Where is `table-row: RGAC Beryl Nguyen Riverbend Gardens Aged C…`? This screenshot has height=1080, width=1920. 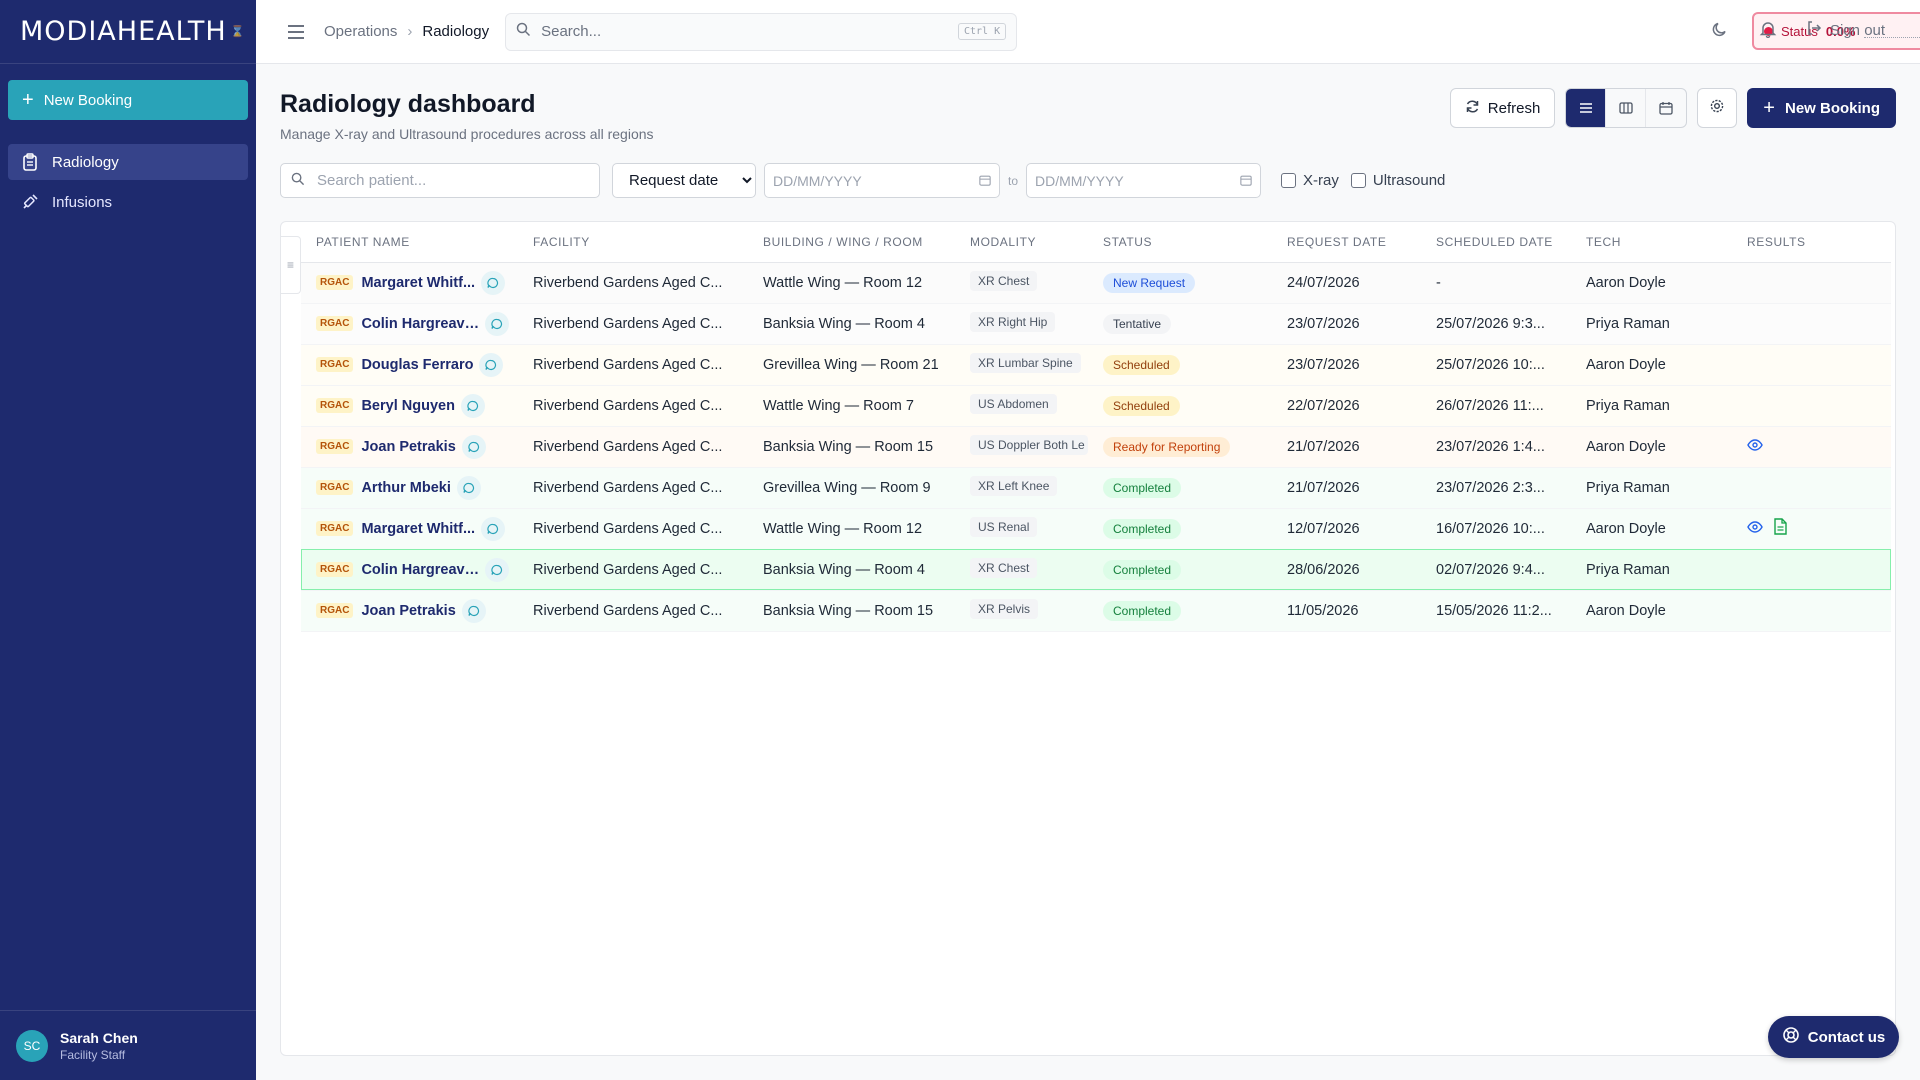
table-row: RGAC Beryl Nguyen Riverbend Gardens Aged C… is located at coordinates (1096, 406).